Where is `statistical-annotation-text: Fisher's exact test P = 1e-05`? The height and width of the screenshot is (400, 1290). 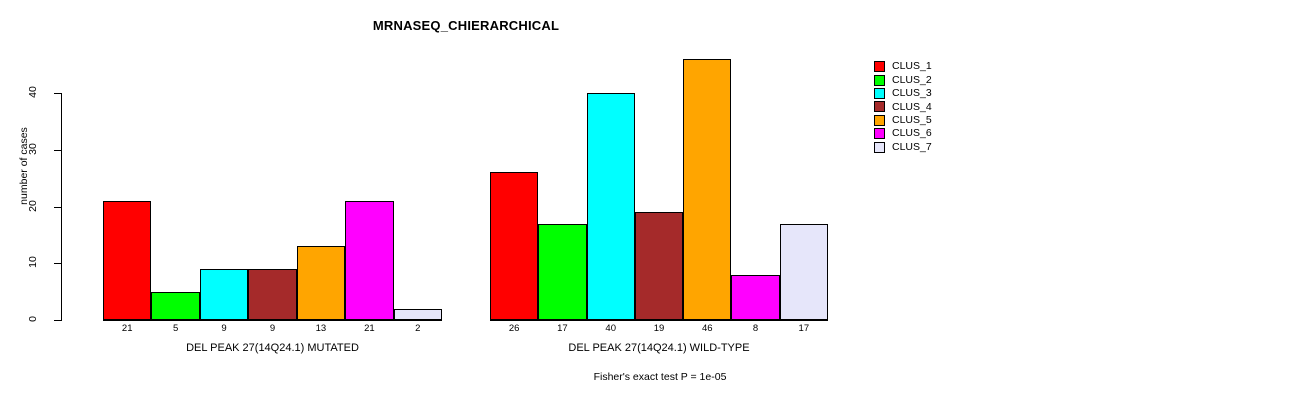 statistical-annotation-text: Fisher's exact test P = 1e-05 is located at coordinates (660, 377).